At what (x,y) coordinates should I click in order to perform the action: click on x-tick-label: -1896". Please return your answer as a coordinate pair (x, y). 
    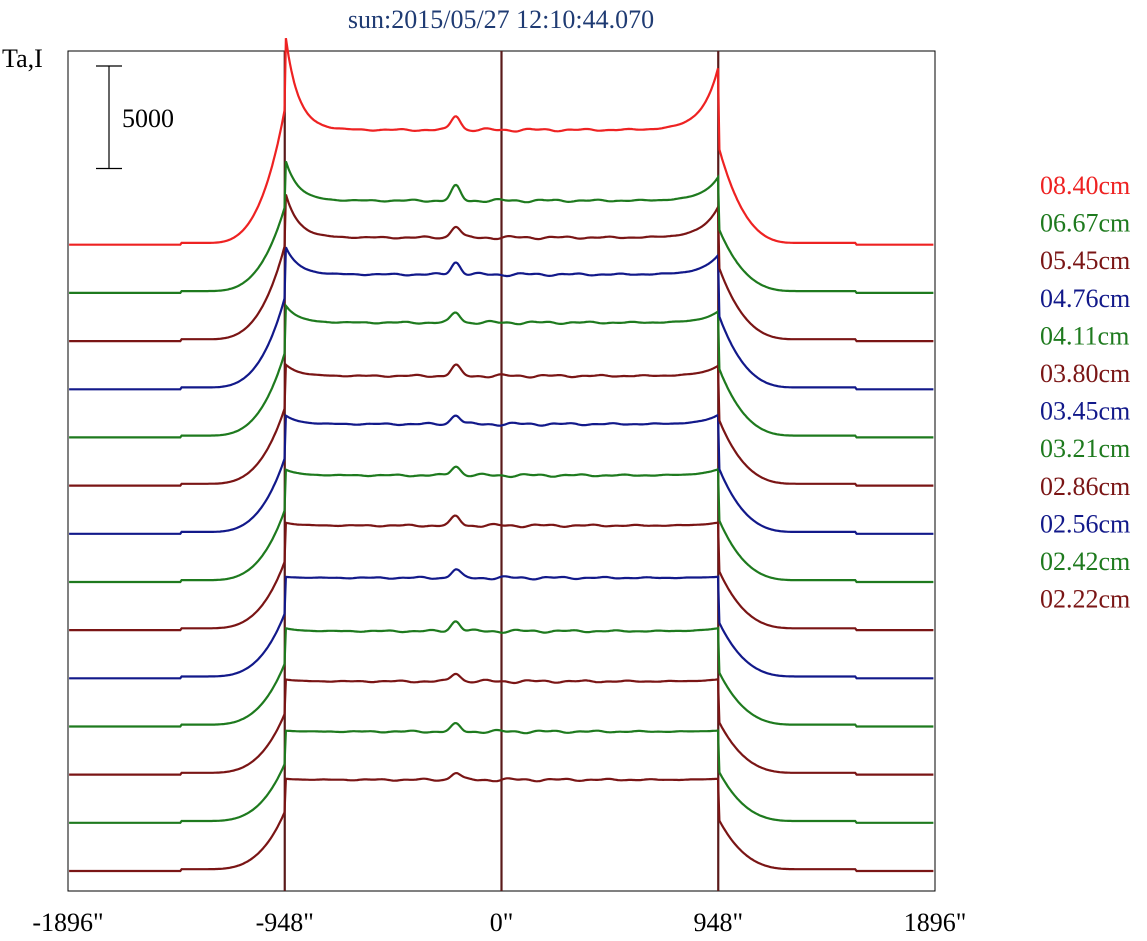
    Looking at the image, I should click on (67, 922).